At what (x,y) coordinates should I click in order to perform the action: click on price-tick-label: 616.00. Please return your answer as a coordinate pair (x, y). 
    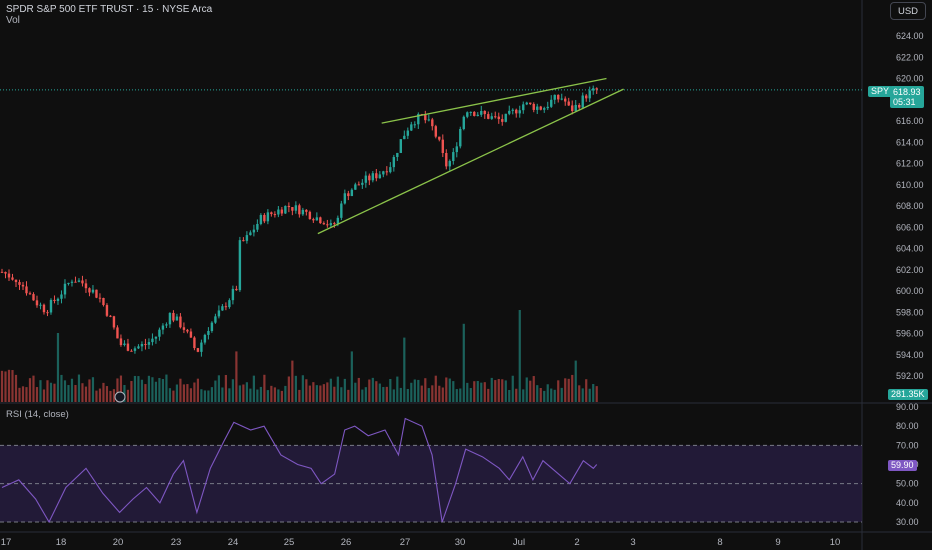
    Looking at the image, I should click on (910, 121).